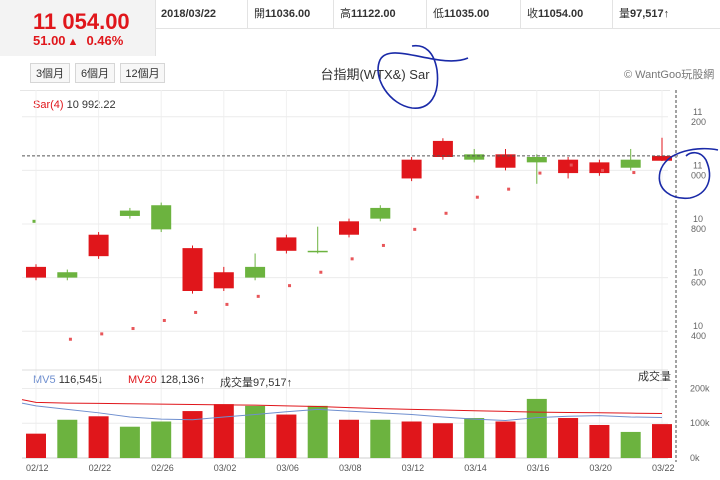 The height and width of the screenshot is (480, 720). What do you see at coordinates (473, 14) in the screenshot?
I see `info-low: 低11035.00` at bounding box center [473, 14].